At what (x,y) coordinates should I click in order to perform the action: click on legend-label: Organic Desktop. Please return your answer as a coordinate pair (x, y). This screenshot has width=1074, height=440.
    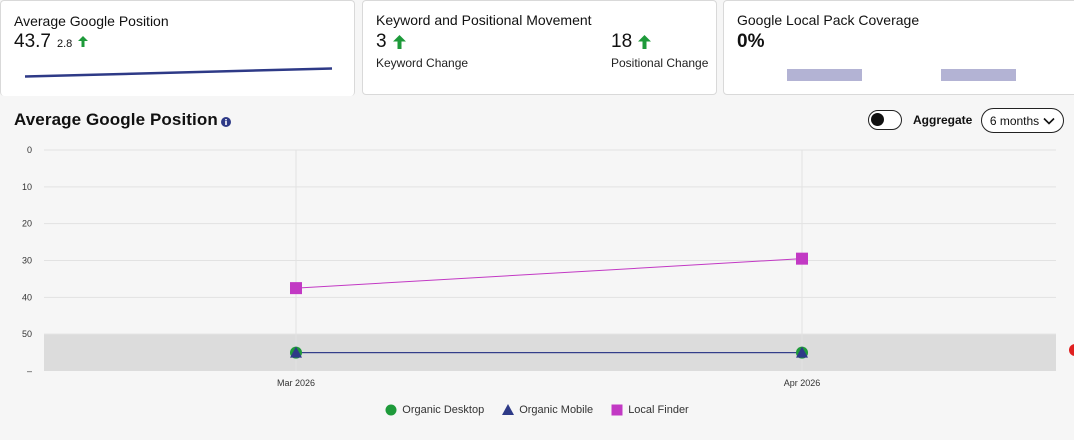
    Looking at the image, I should click on (443, 410).